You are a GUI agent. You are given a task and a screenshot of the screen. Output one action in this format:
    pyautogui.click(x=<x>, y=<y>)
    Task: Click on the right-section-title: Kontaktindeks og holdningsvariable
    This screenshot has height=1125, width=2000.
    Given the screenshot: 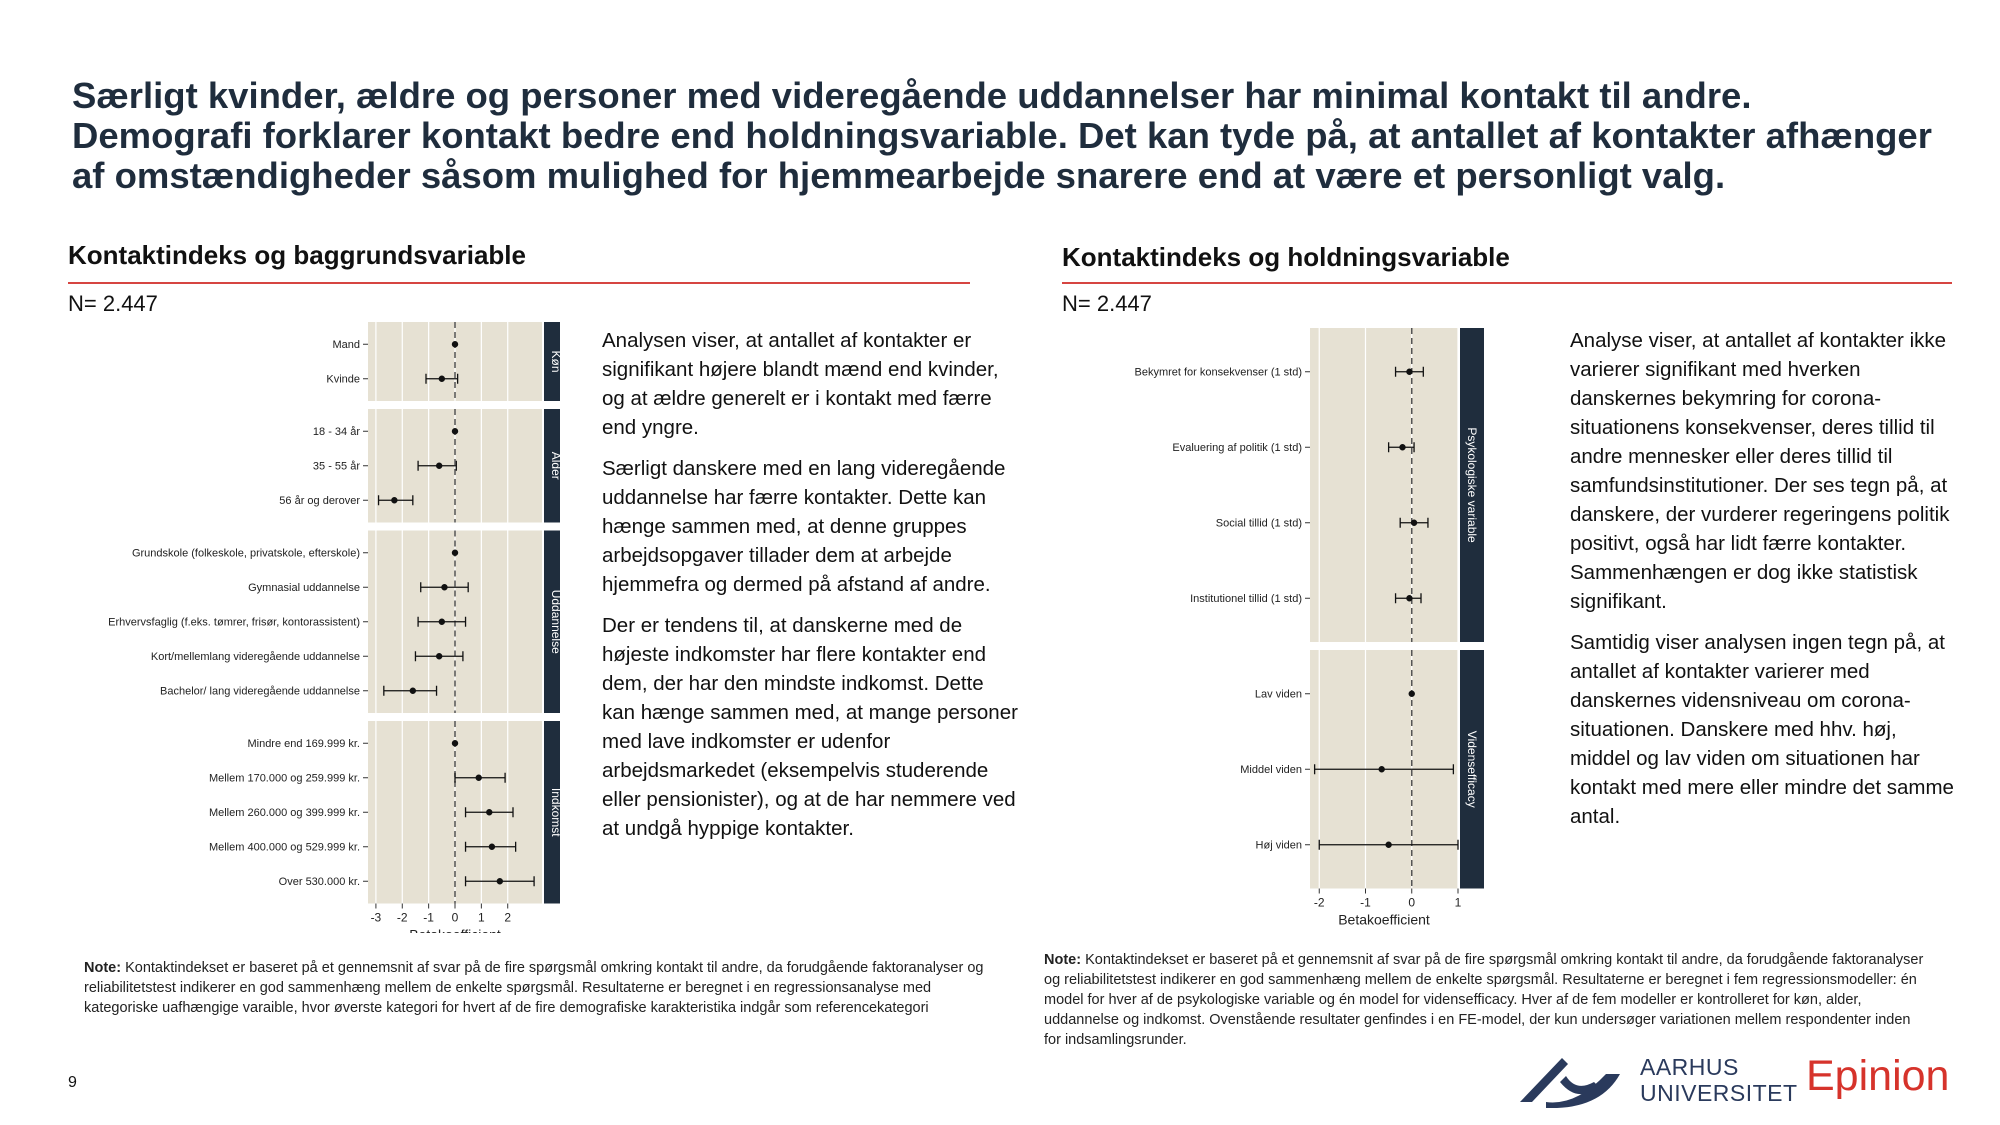 What is the action you would take?
    pyautogui.click(x=1286, y=257)
    